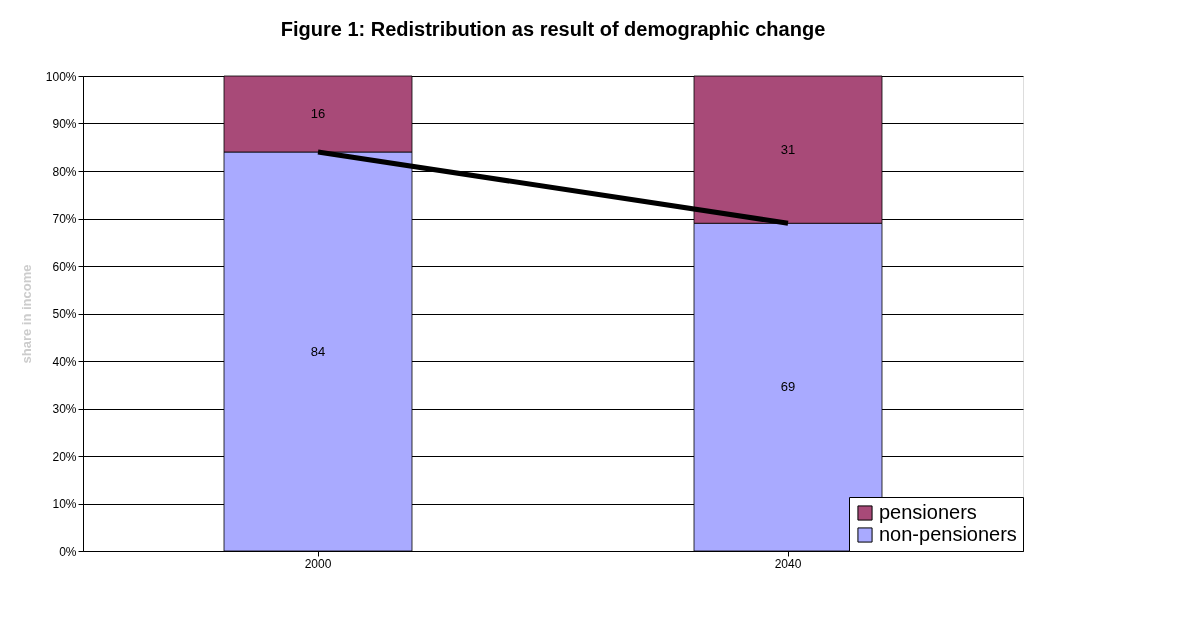 The image size is (1182, 643). I want to click on legend-label: pensioners, so click(928, 512).